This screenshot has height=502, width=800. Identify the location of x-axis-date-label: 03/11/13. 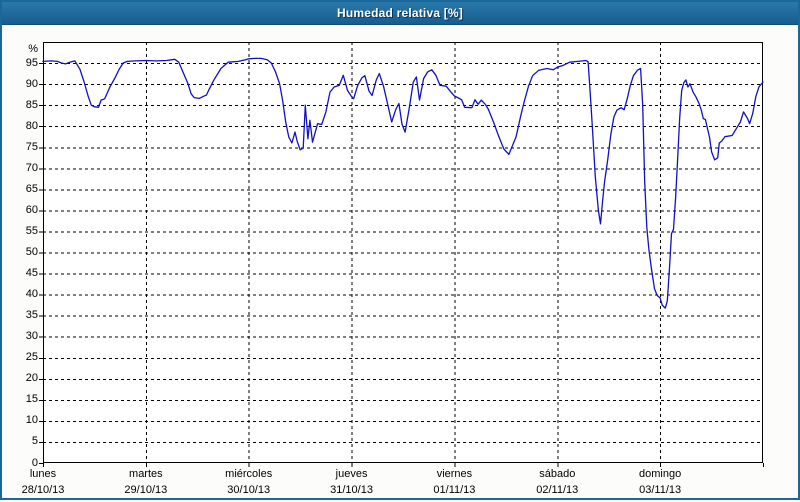
(660, 490).